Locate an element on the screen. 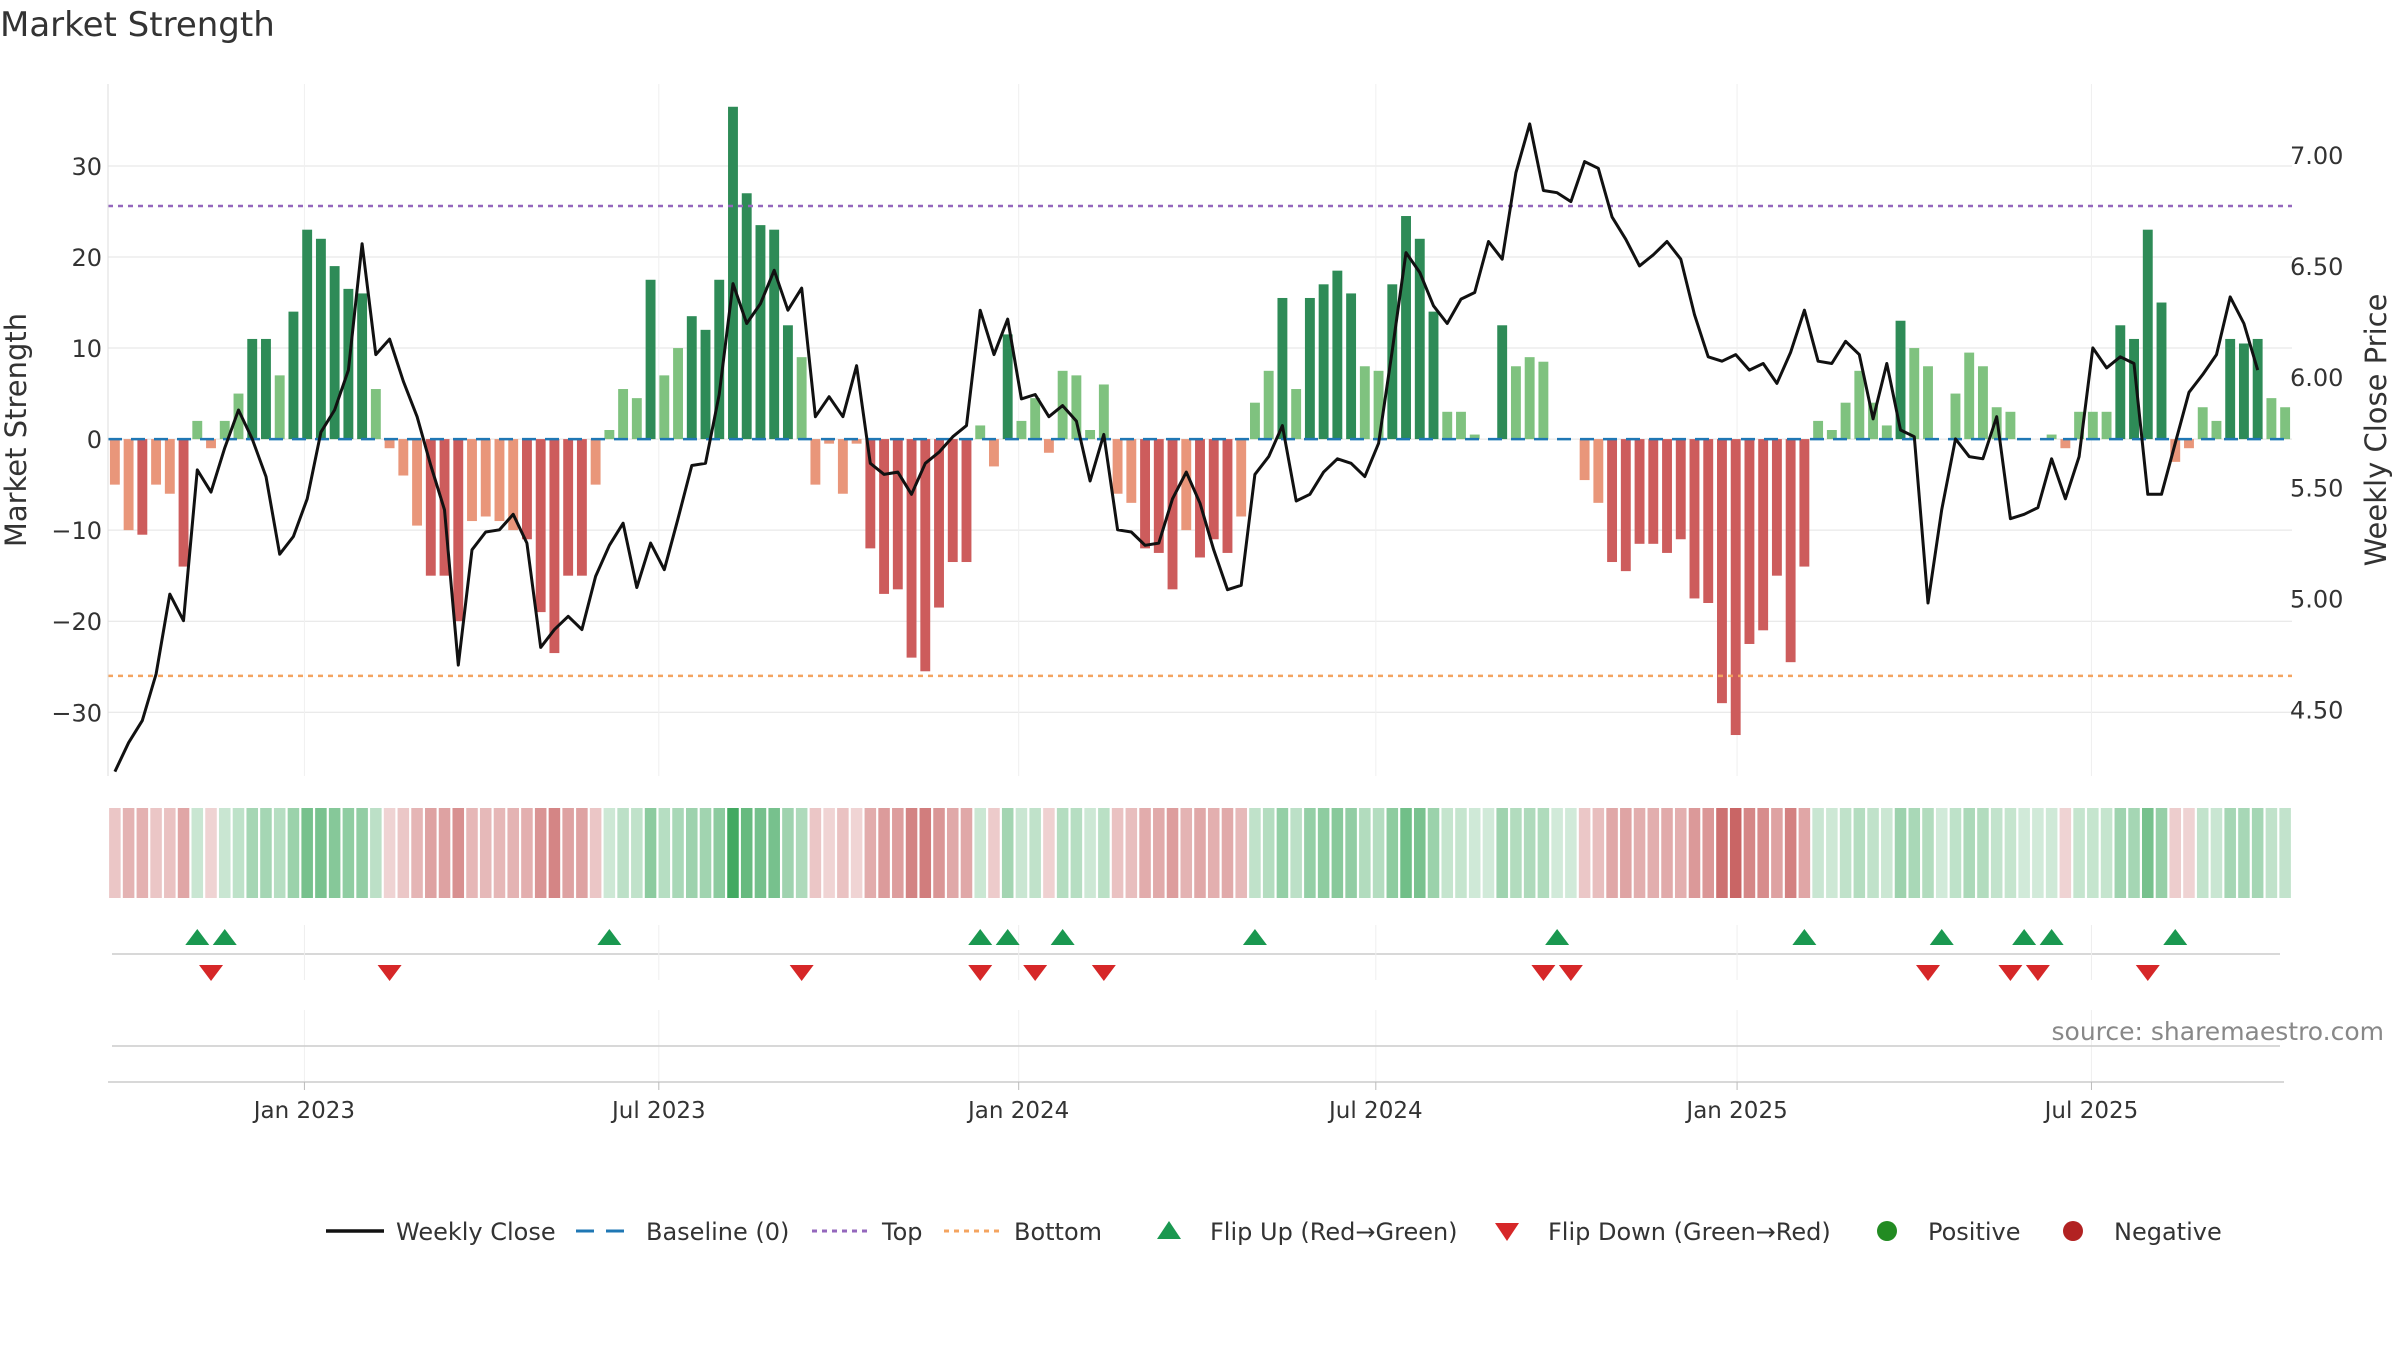 The height and width of the screenshot is (1350, 2400). y-tick-label: 10 is located at coordinates (86, 349).